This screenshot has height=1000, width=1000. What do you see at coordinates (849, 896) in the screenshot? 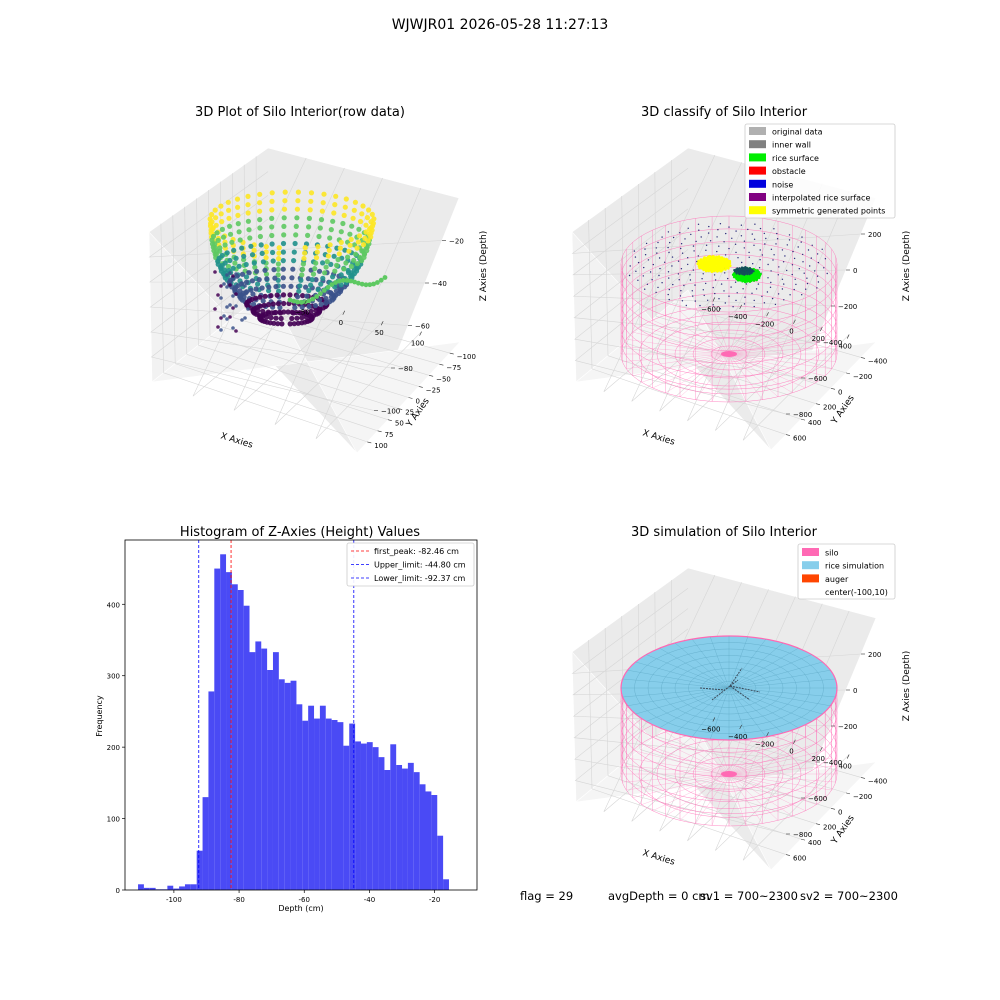
I see `sv2-text: sv2 = 700~2300` at bounding box center [849, 896].